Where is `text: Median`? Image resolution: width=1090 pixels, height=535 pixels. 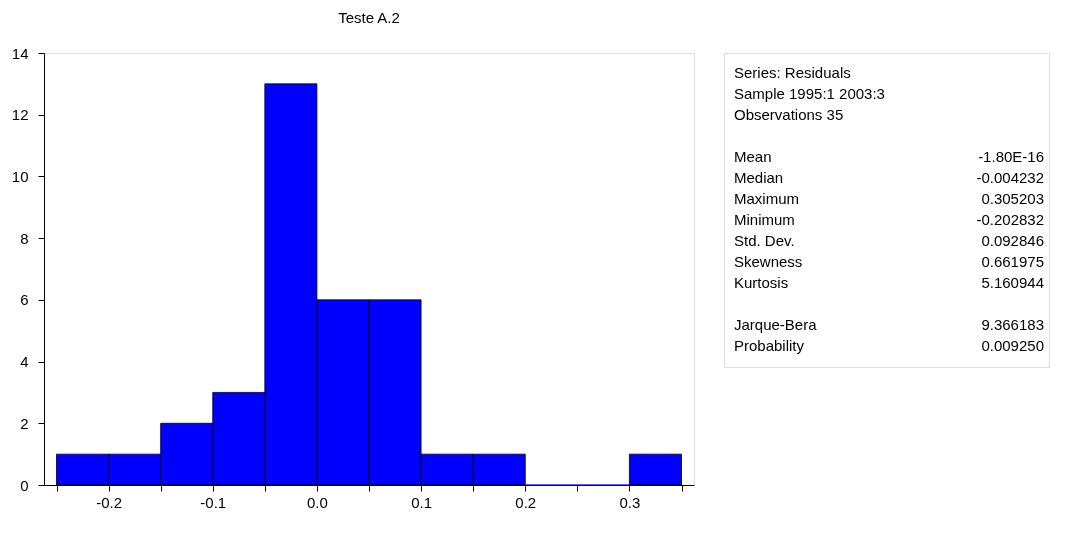 text: Median is located at coordinates (759, 177).